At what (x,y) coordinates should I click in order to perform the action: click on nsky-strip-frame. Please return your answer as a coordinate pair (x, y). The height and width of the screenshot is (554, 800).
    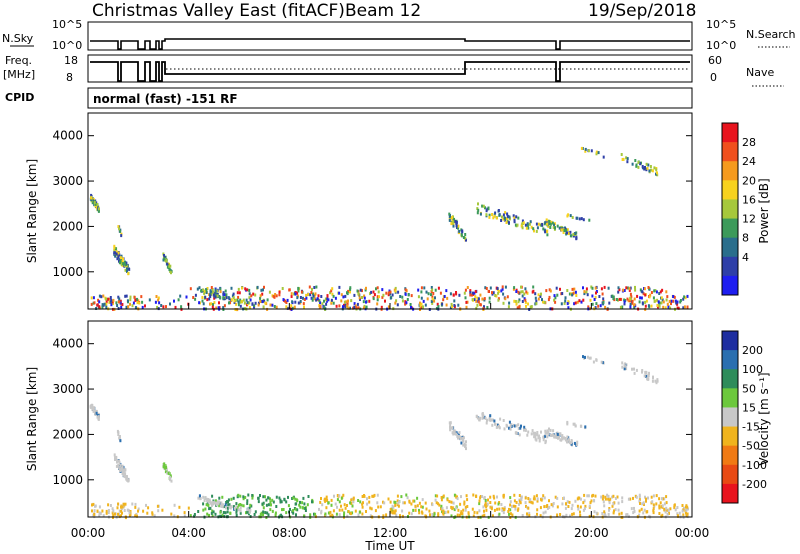
    Looking at the image, I should click on (390, 36).